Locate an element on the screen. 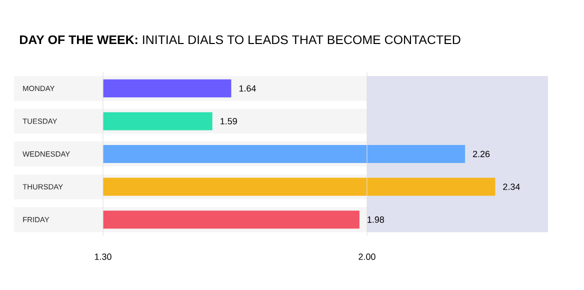 The width and height of the screenshot is (584, 290). data-label: 1.59 is located at coordinates (228, 121).